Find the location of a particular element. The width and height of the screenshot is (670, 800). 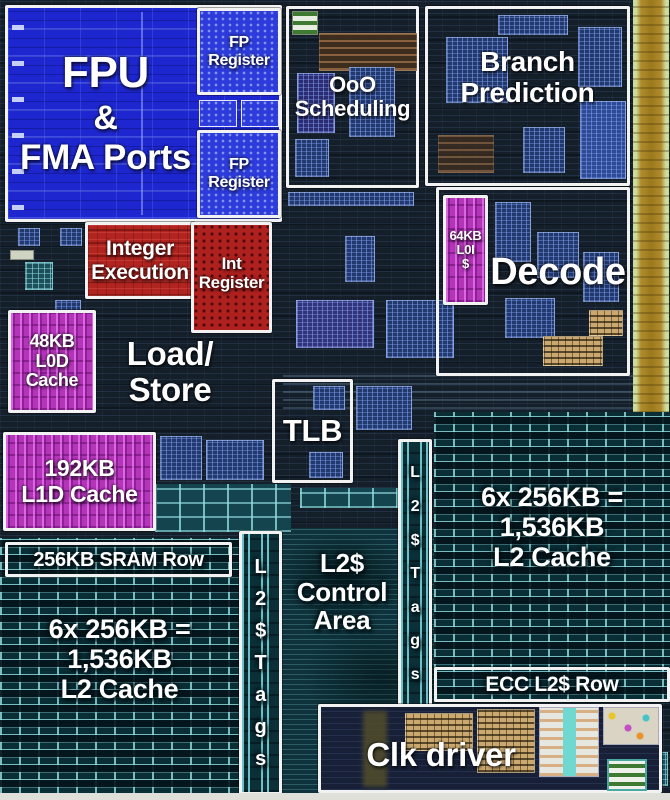

region-l2-cache-left is located at coordinates (119, 666).